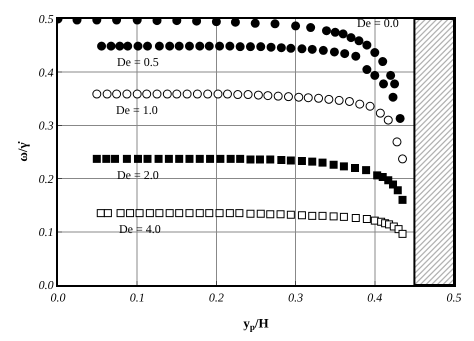  What do you see at coordinates (22, 151) in the screenshot?
I see `y-axis-title: ω/γ̇` at bounding box center [22, 151].